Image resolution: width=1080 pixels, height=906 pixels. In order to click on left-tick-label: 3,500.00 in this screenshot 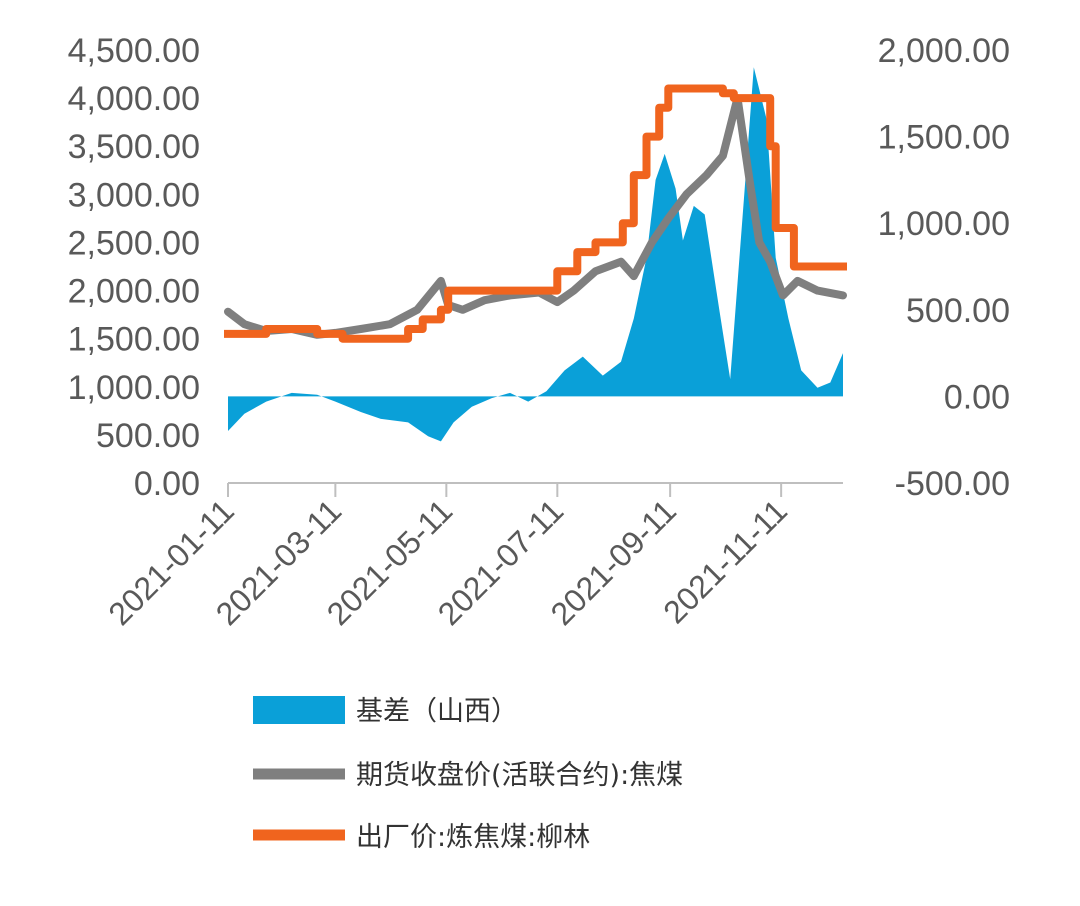, I will do `click(134, 147)`.